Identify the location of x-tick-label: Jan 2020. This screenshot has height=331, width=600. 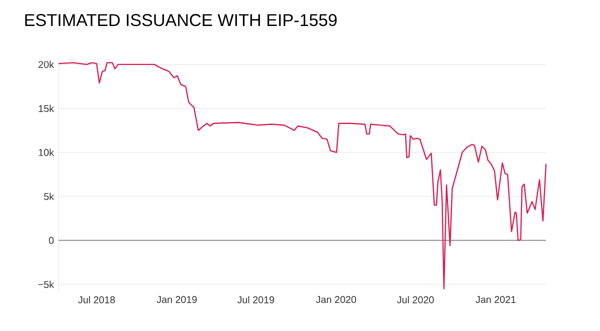
(336, 300).